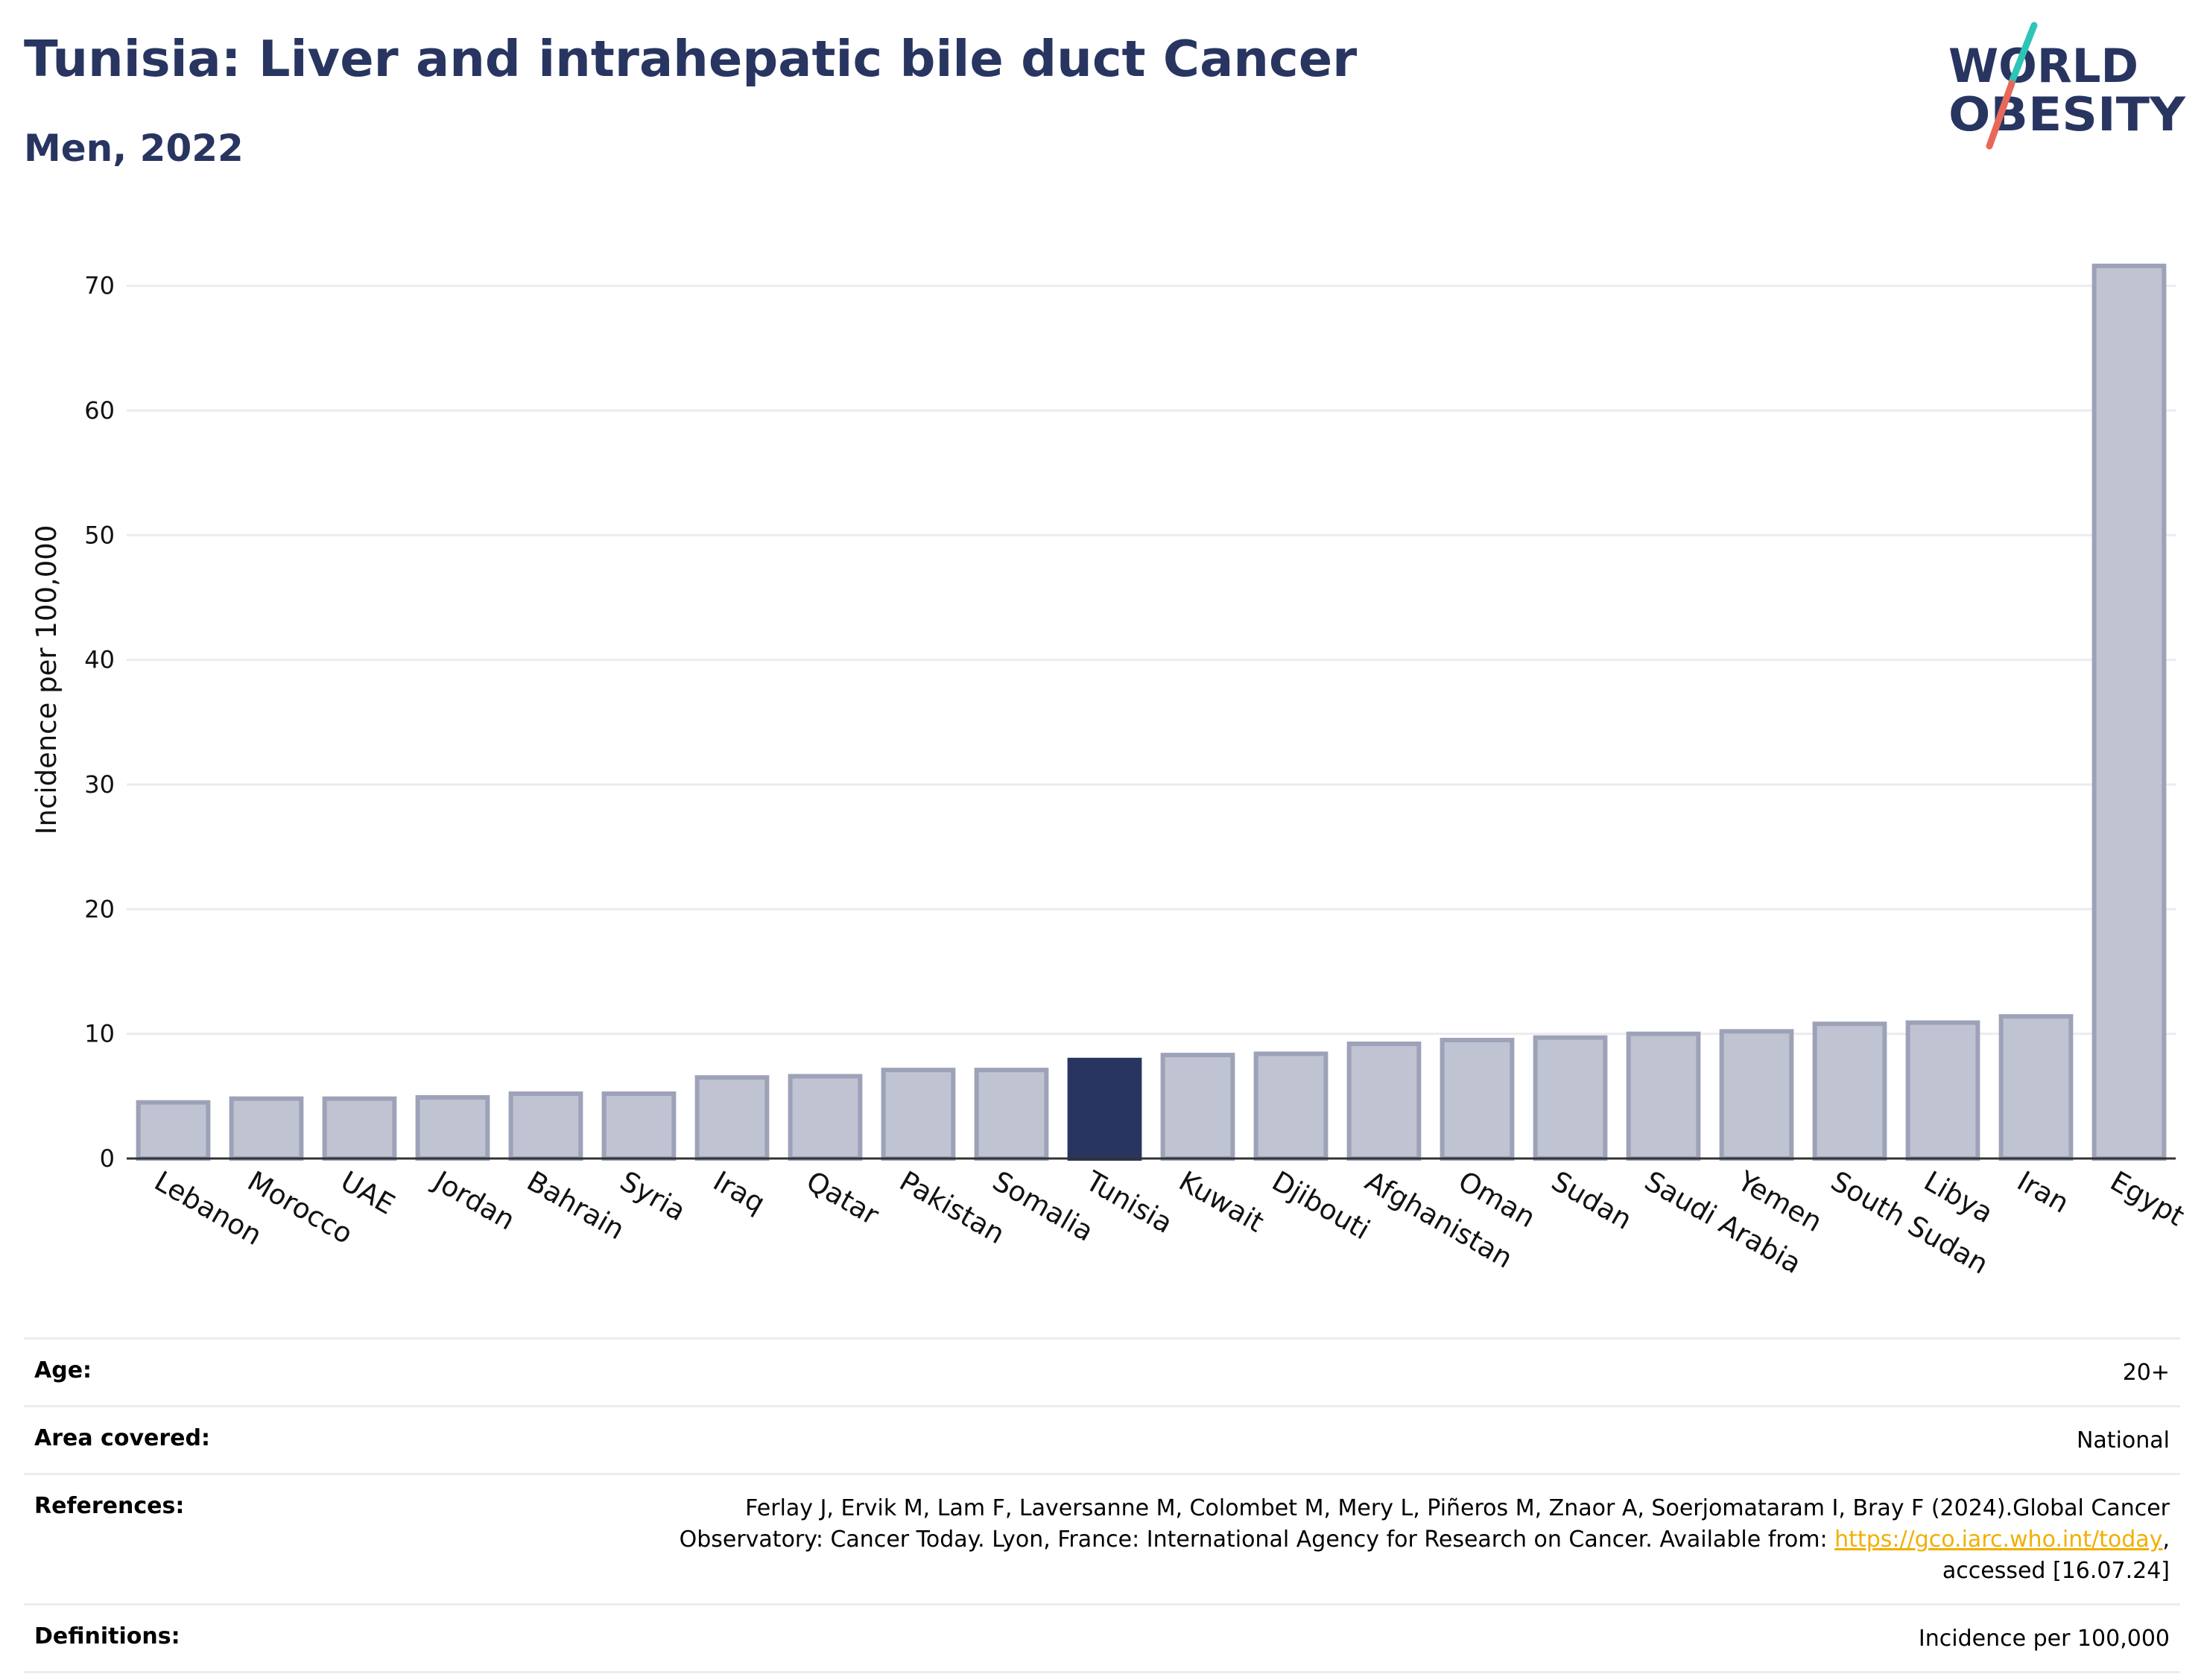 This screenshot has width=2204, height=1680. What do you see at coordinates (1321, 1205) in the screenshot?
I see `x-tick-label: Djibouti` at bounding box center [1321, 1205].